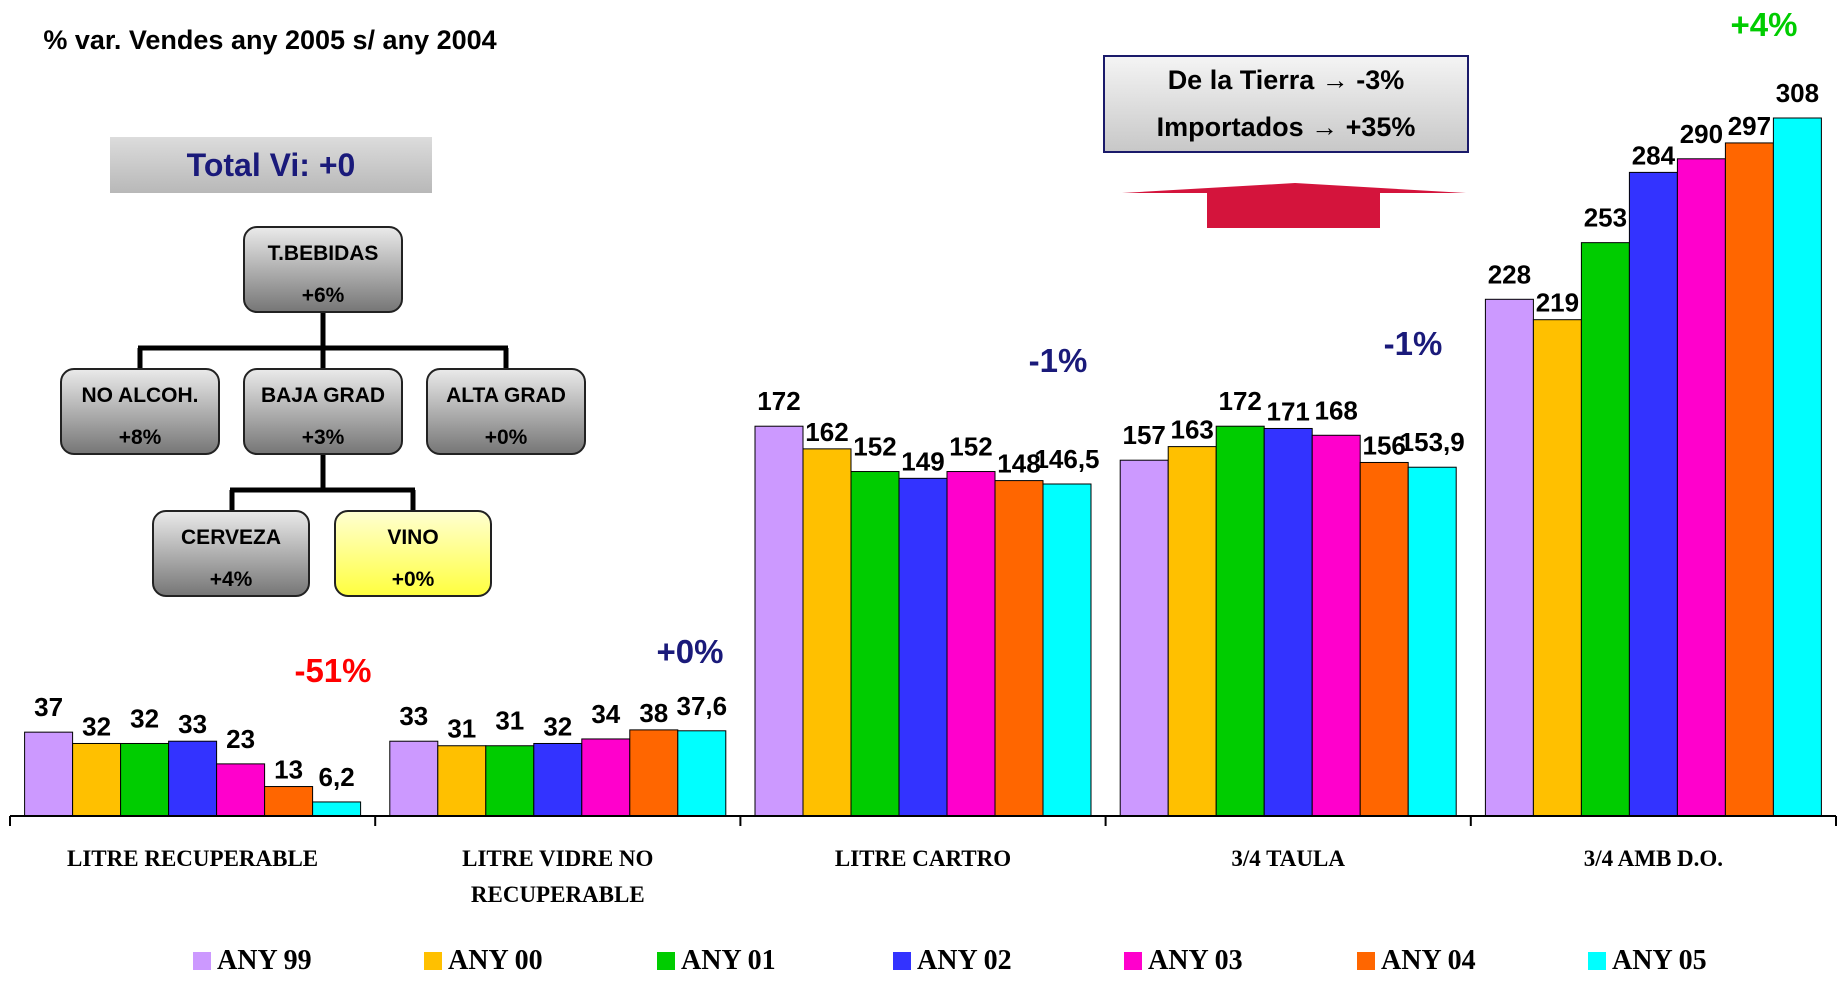 This screenshot has height=983, width=1843. Describe the element at coordinates (323, 395) in the screenshot. I see `tree-node-label: BAJA GRAD` at that location.